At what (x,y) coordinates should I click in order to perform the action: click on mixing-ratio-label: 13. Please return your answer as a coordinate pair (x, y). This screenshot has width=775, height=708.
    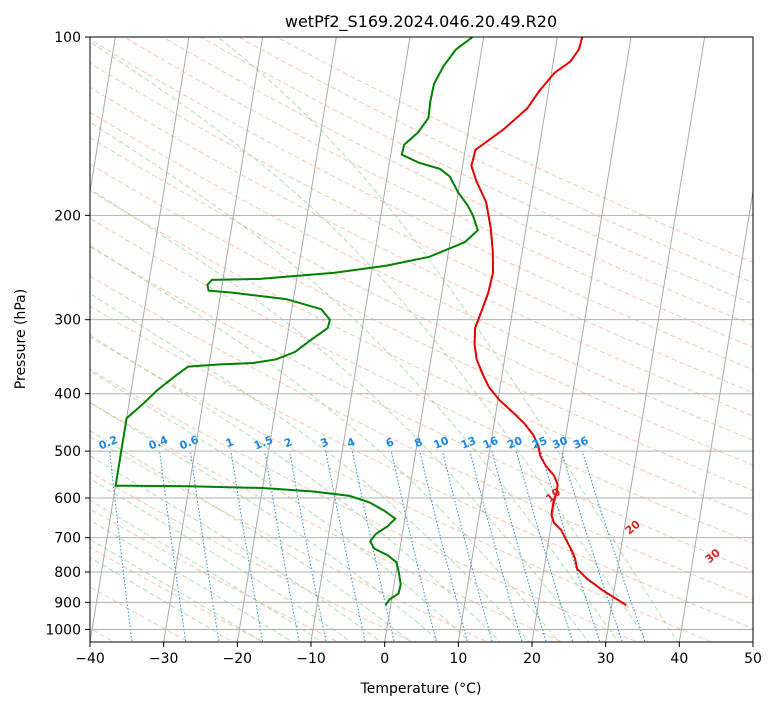
    Looking at the image, I should click on (468, 443).